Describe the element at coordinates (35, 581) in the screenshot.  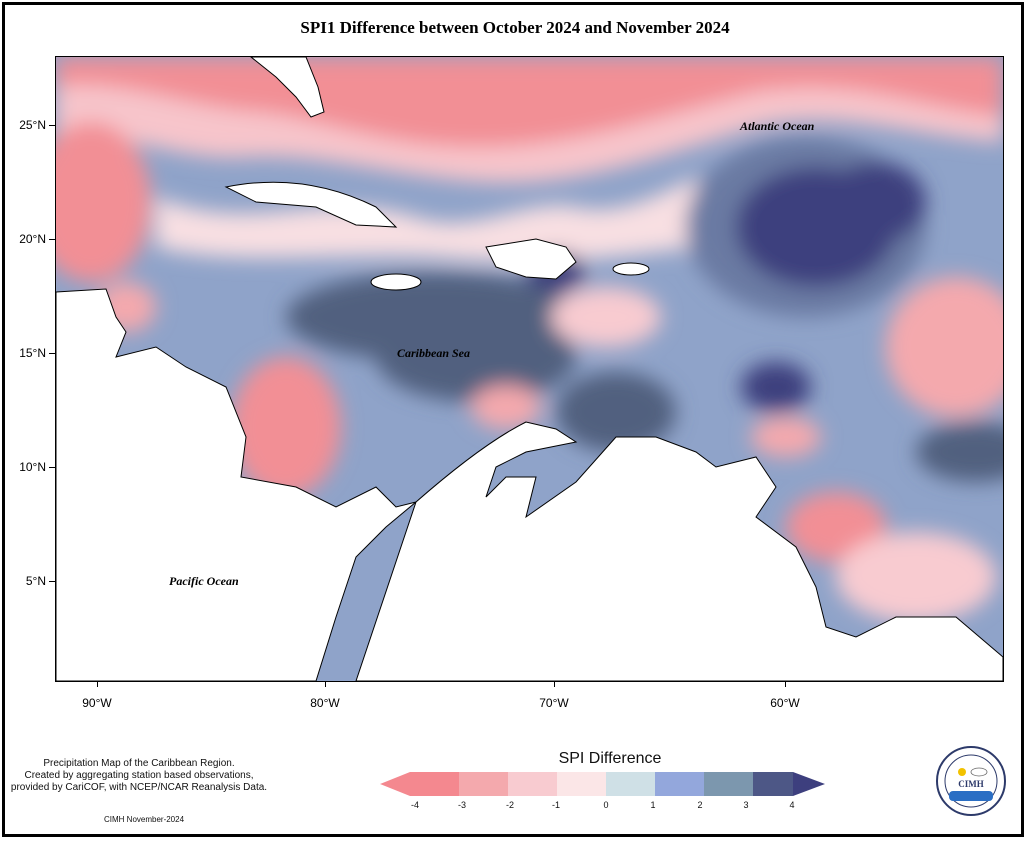
I see `y-tick-label: 5°N` at that location.